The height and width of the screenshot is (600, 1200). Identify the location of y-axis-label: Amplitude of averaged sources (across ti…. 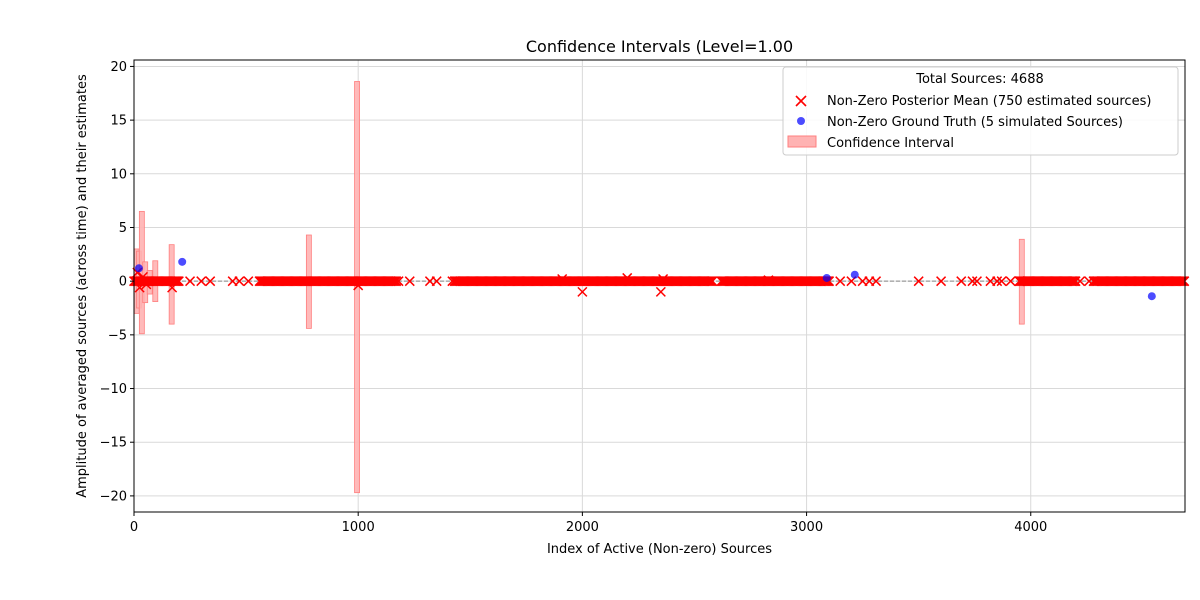
(82, 286).